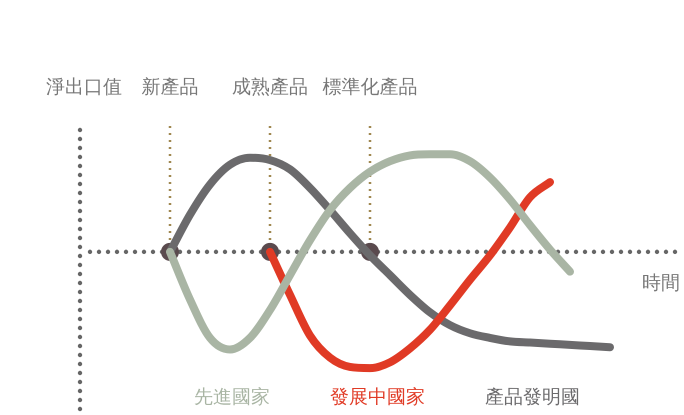 This screenshot has width=684, height=415. Describe the element at coordinates (532, 397) in the screenshot. I see `text: 產品發明國` at that location.